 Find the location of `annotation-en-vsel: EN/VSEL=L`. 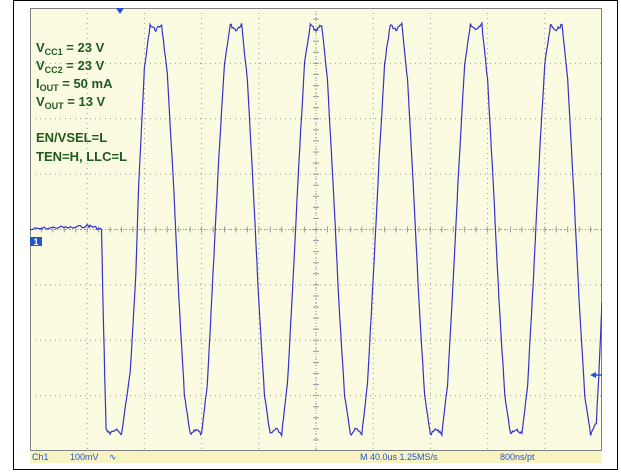

annotation-en-vsel: EN/VSEL=L is located at coordinates (71, 137).